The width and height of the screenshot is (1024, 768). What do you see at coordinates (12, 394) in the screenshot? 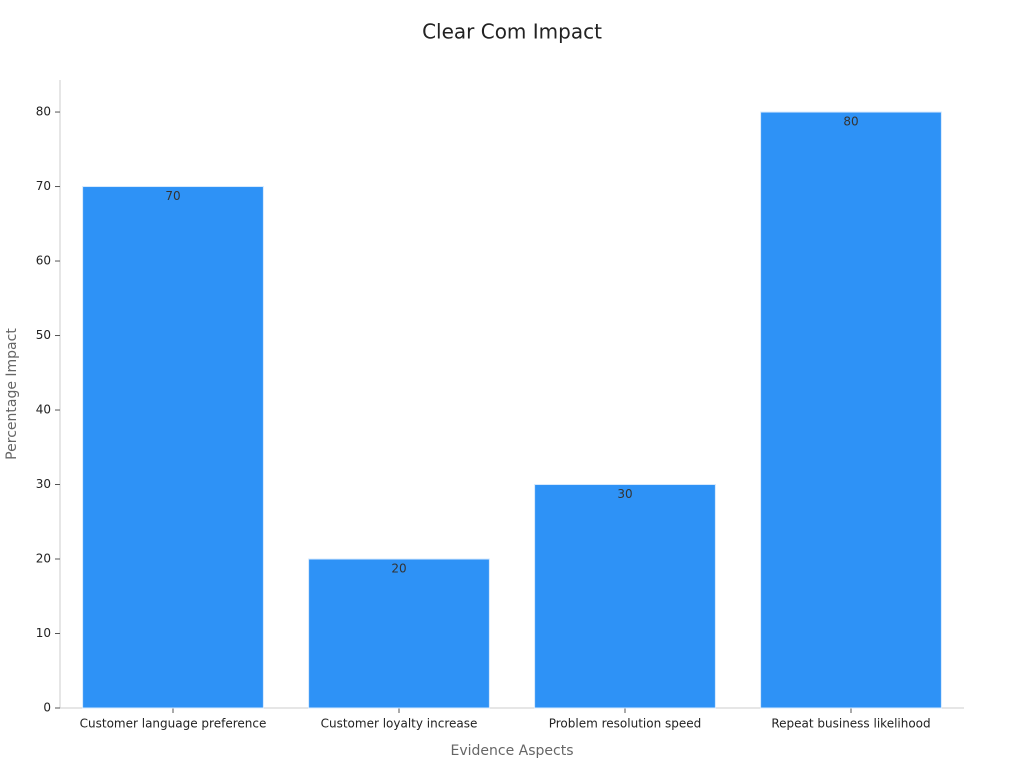
I see `y-axis-title: Percentage Impact` at bounding box center [12, 394].